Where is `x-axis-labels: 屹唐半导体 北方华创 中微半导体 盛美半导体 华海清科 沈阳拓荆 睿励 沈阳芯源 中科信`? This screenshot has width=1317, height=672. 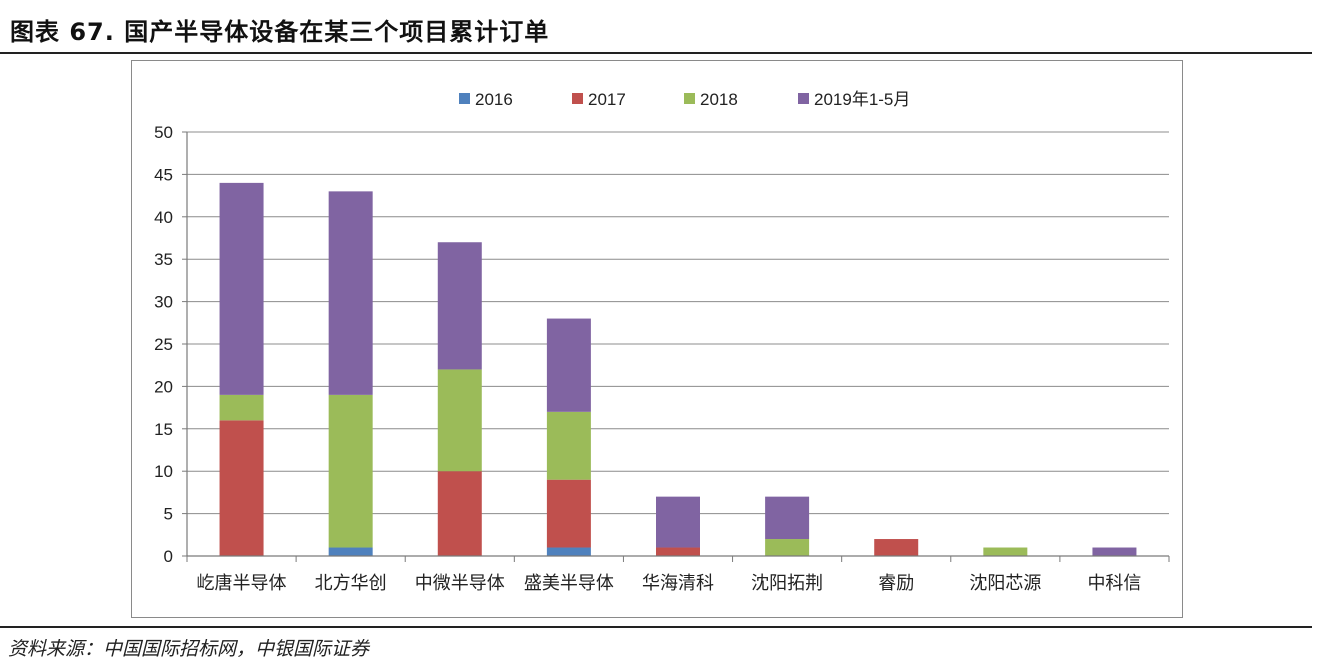 x-axis-labels: 屹唐半导体 北方华创 中微半导体 盛美半导体 华海清科 沈阳拓荆 睿励 沈阳芯源 中科信 is located at coordinates (669, 583).